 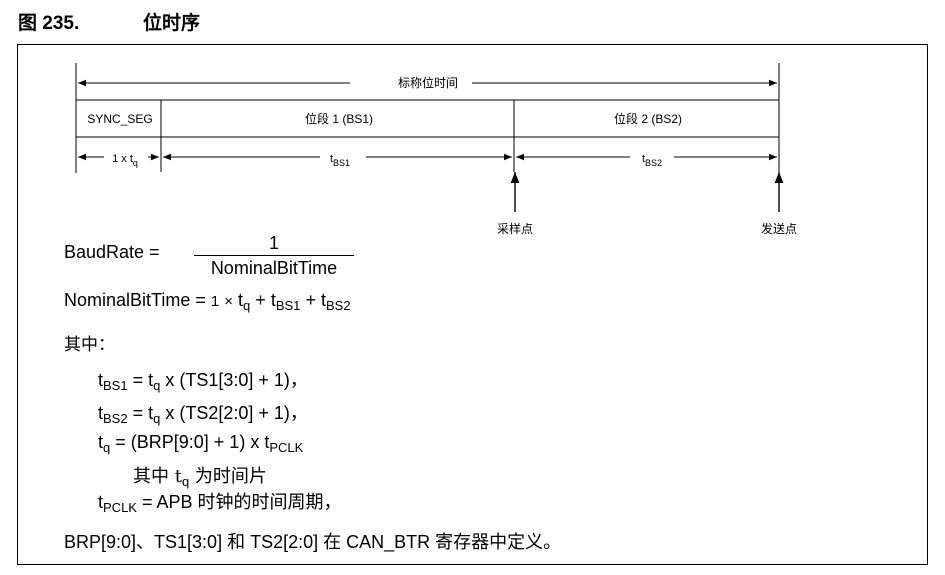 I want to click on sample-point-label: 采样点, so click(x=515, y=228).